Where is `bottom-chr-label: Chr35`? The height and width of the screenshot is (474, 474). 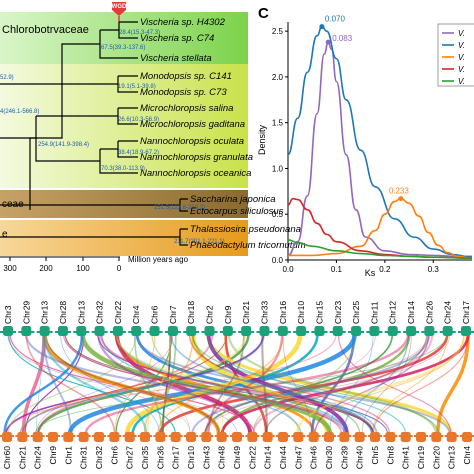
bottom-chr-label: Chr35 is located at coordinates (145, 457).